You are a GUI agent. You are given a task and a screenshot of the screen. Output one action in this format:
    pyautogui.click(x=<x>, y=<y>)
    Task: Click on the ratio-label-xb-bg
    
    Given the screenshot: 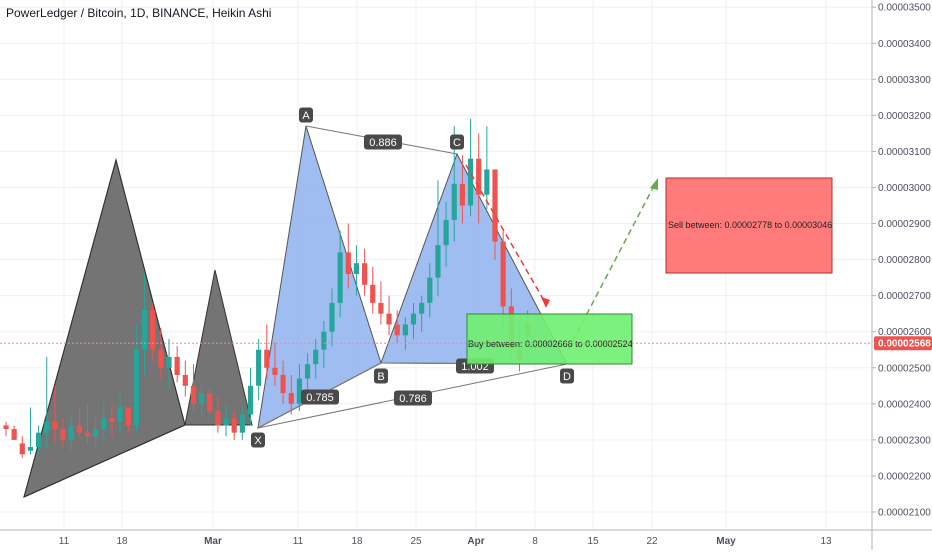 What is the action you would take?
    pyautogui.click(x=320, y=397)
    